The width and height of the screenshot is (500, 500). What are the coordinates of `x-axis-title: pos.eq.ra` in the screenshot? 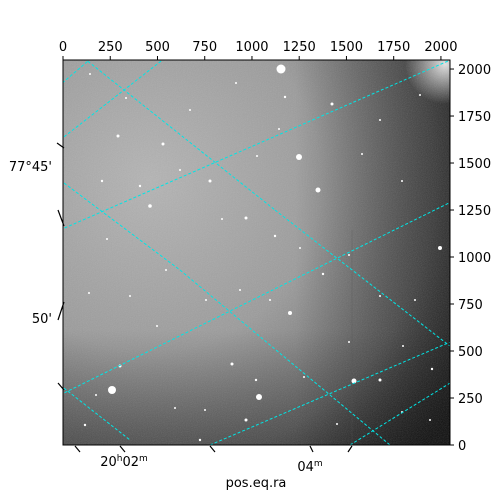 It's located at (256, 483).